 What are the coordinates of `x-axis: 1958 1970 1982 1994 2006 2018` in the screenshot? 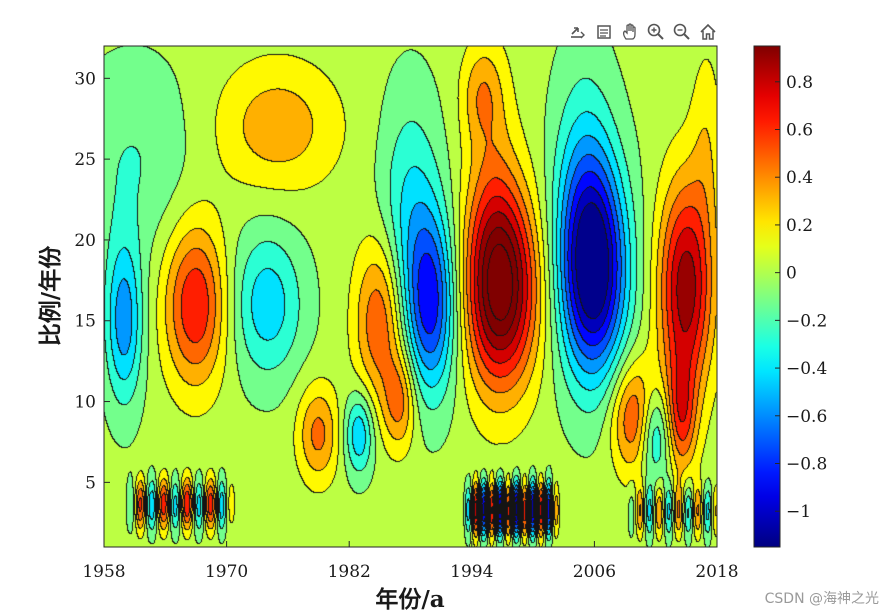 It's located at (410, 561).